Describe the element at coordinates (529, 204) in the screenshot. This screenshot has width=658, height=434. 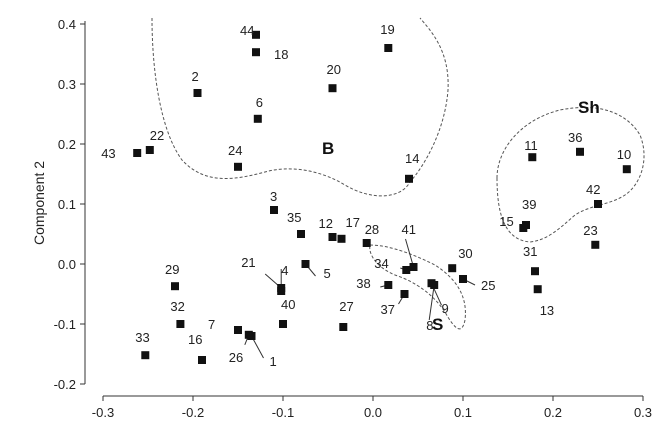
I see `point-label: 39` at that location.